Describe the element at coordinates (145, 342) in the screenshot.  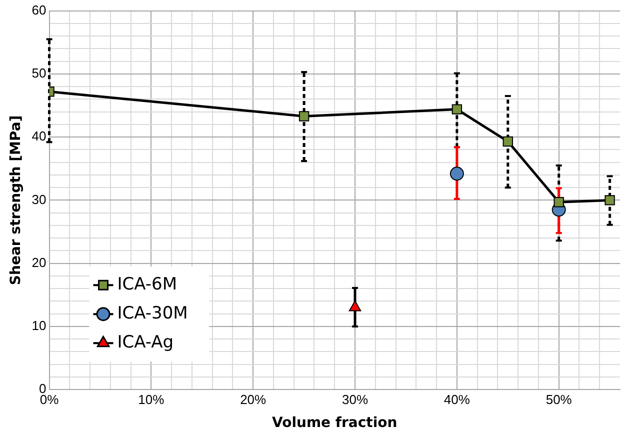
I see `legend-label: ICA-Ag` at that location.